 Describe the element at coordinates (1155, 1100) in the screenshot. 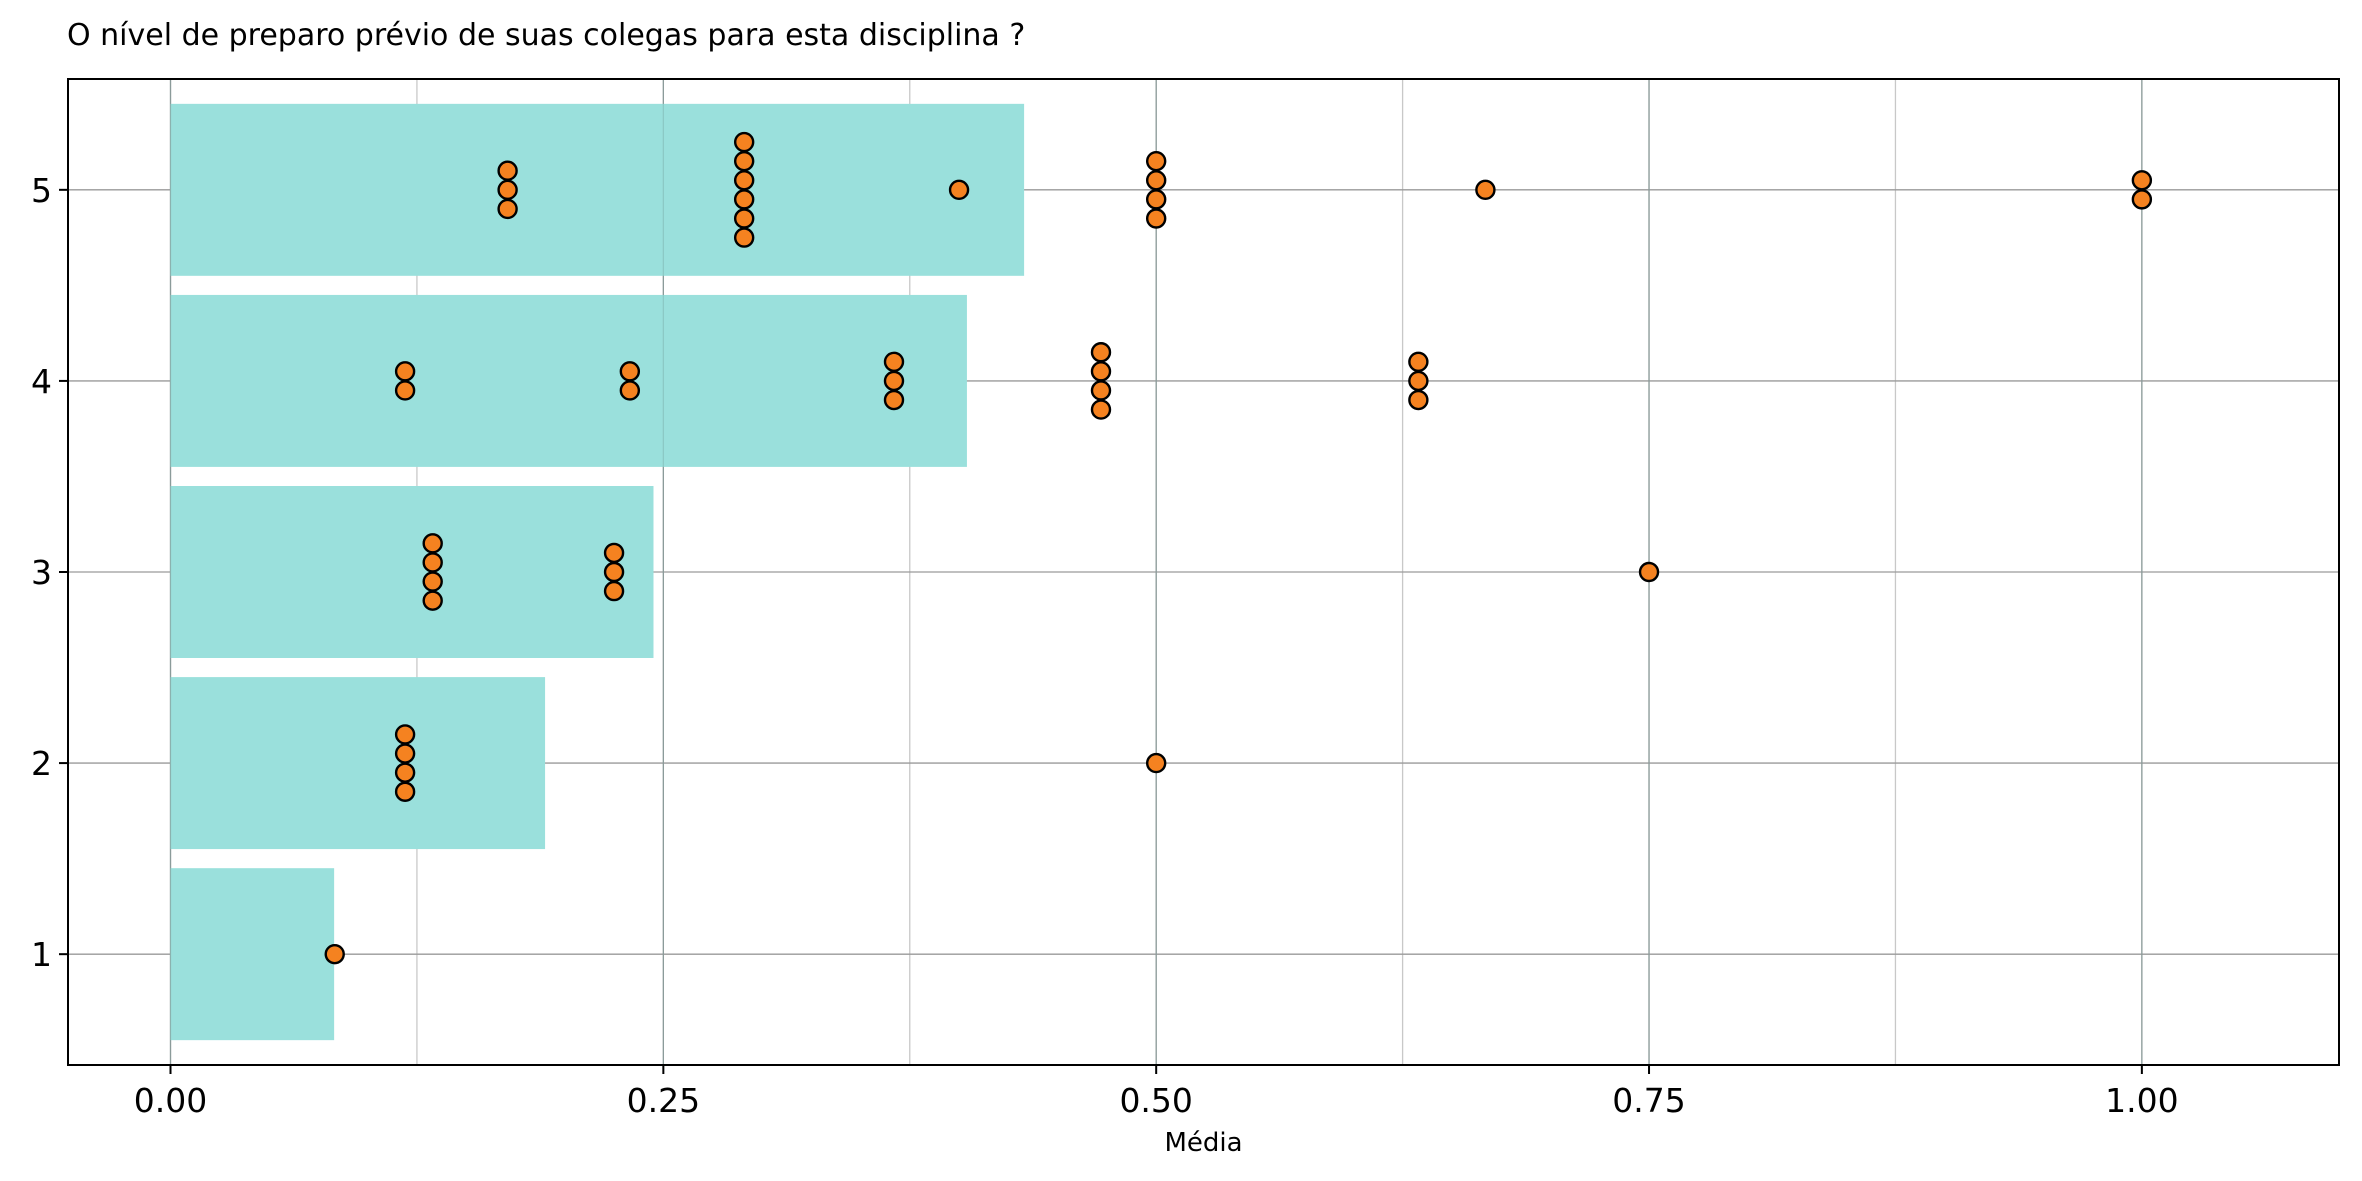

I see `x-tick-label: 0.50` at that location.